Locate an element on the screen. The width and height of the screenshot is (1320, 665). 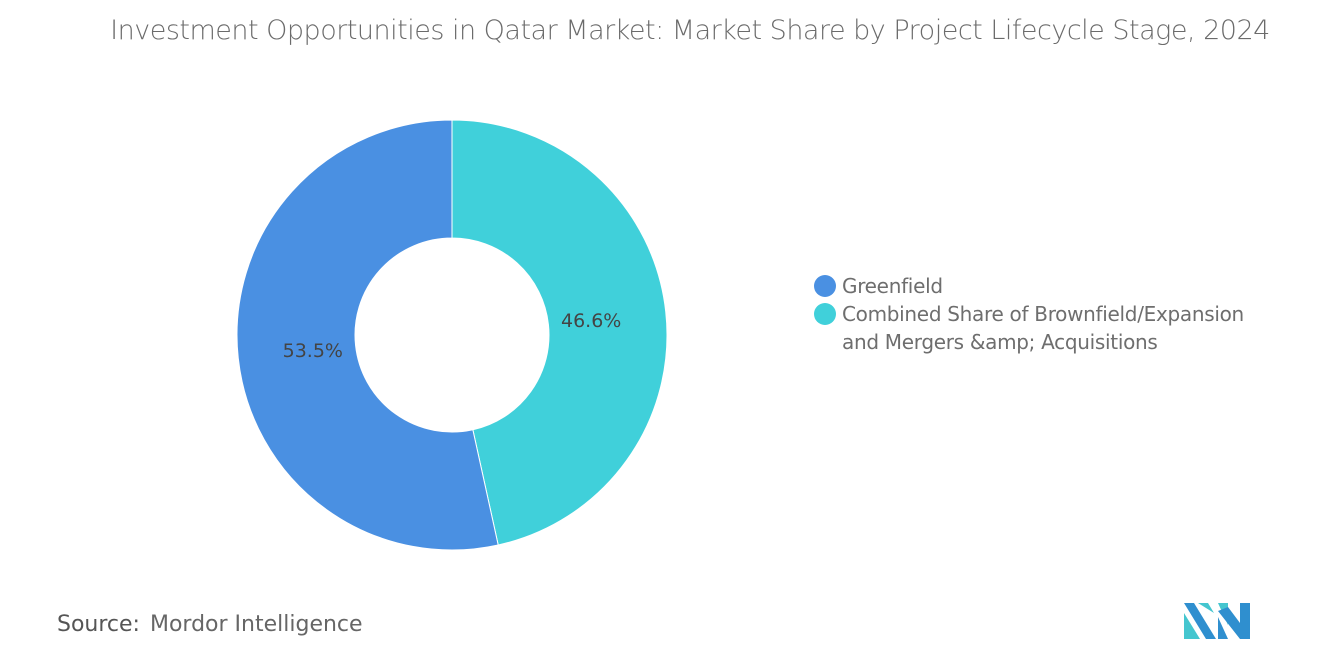
data-label-0: 53.5% is located at coordinates (313, 351).